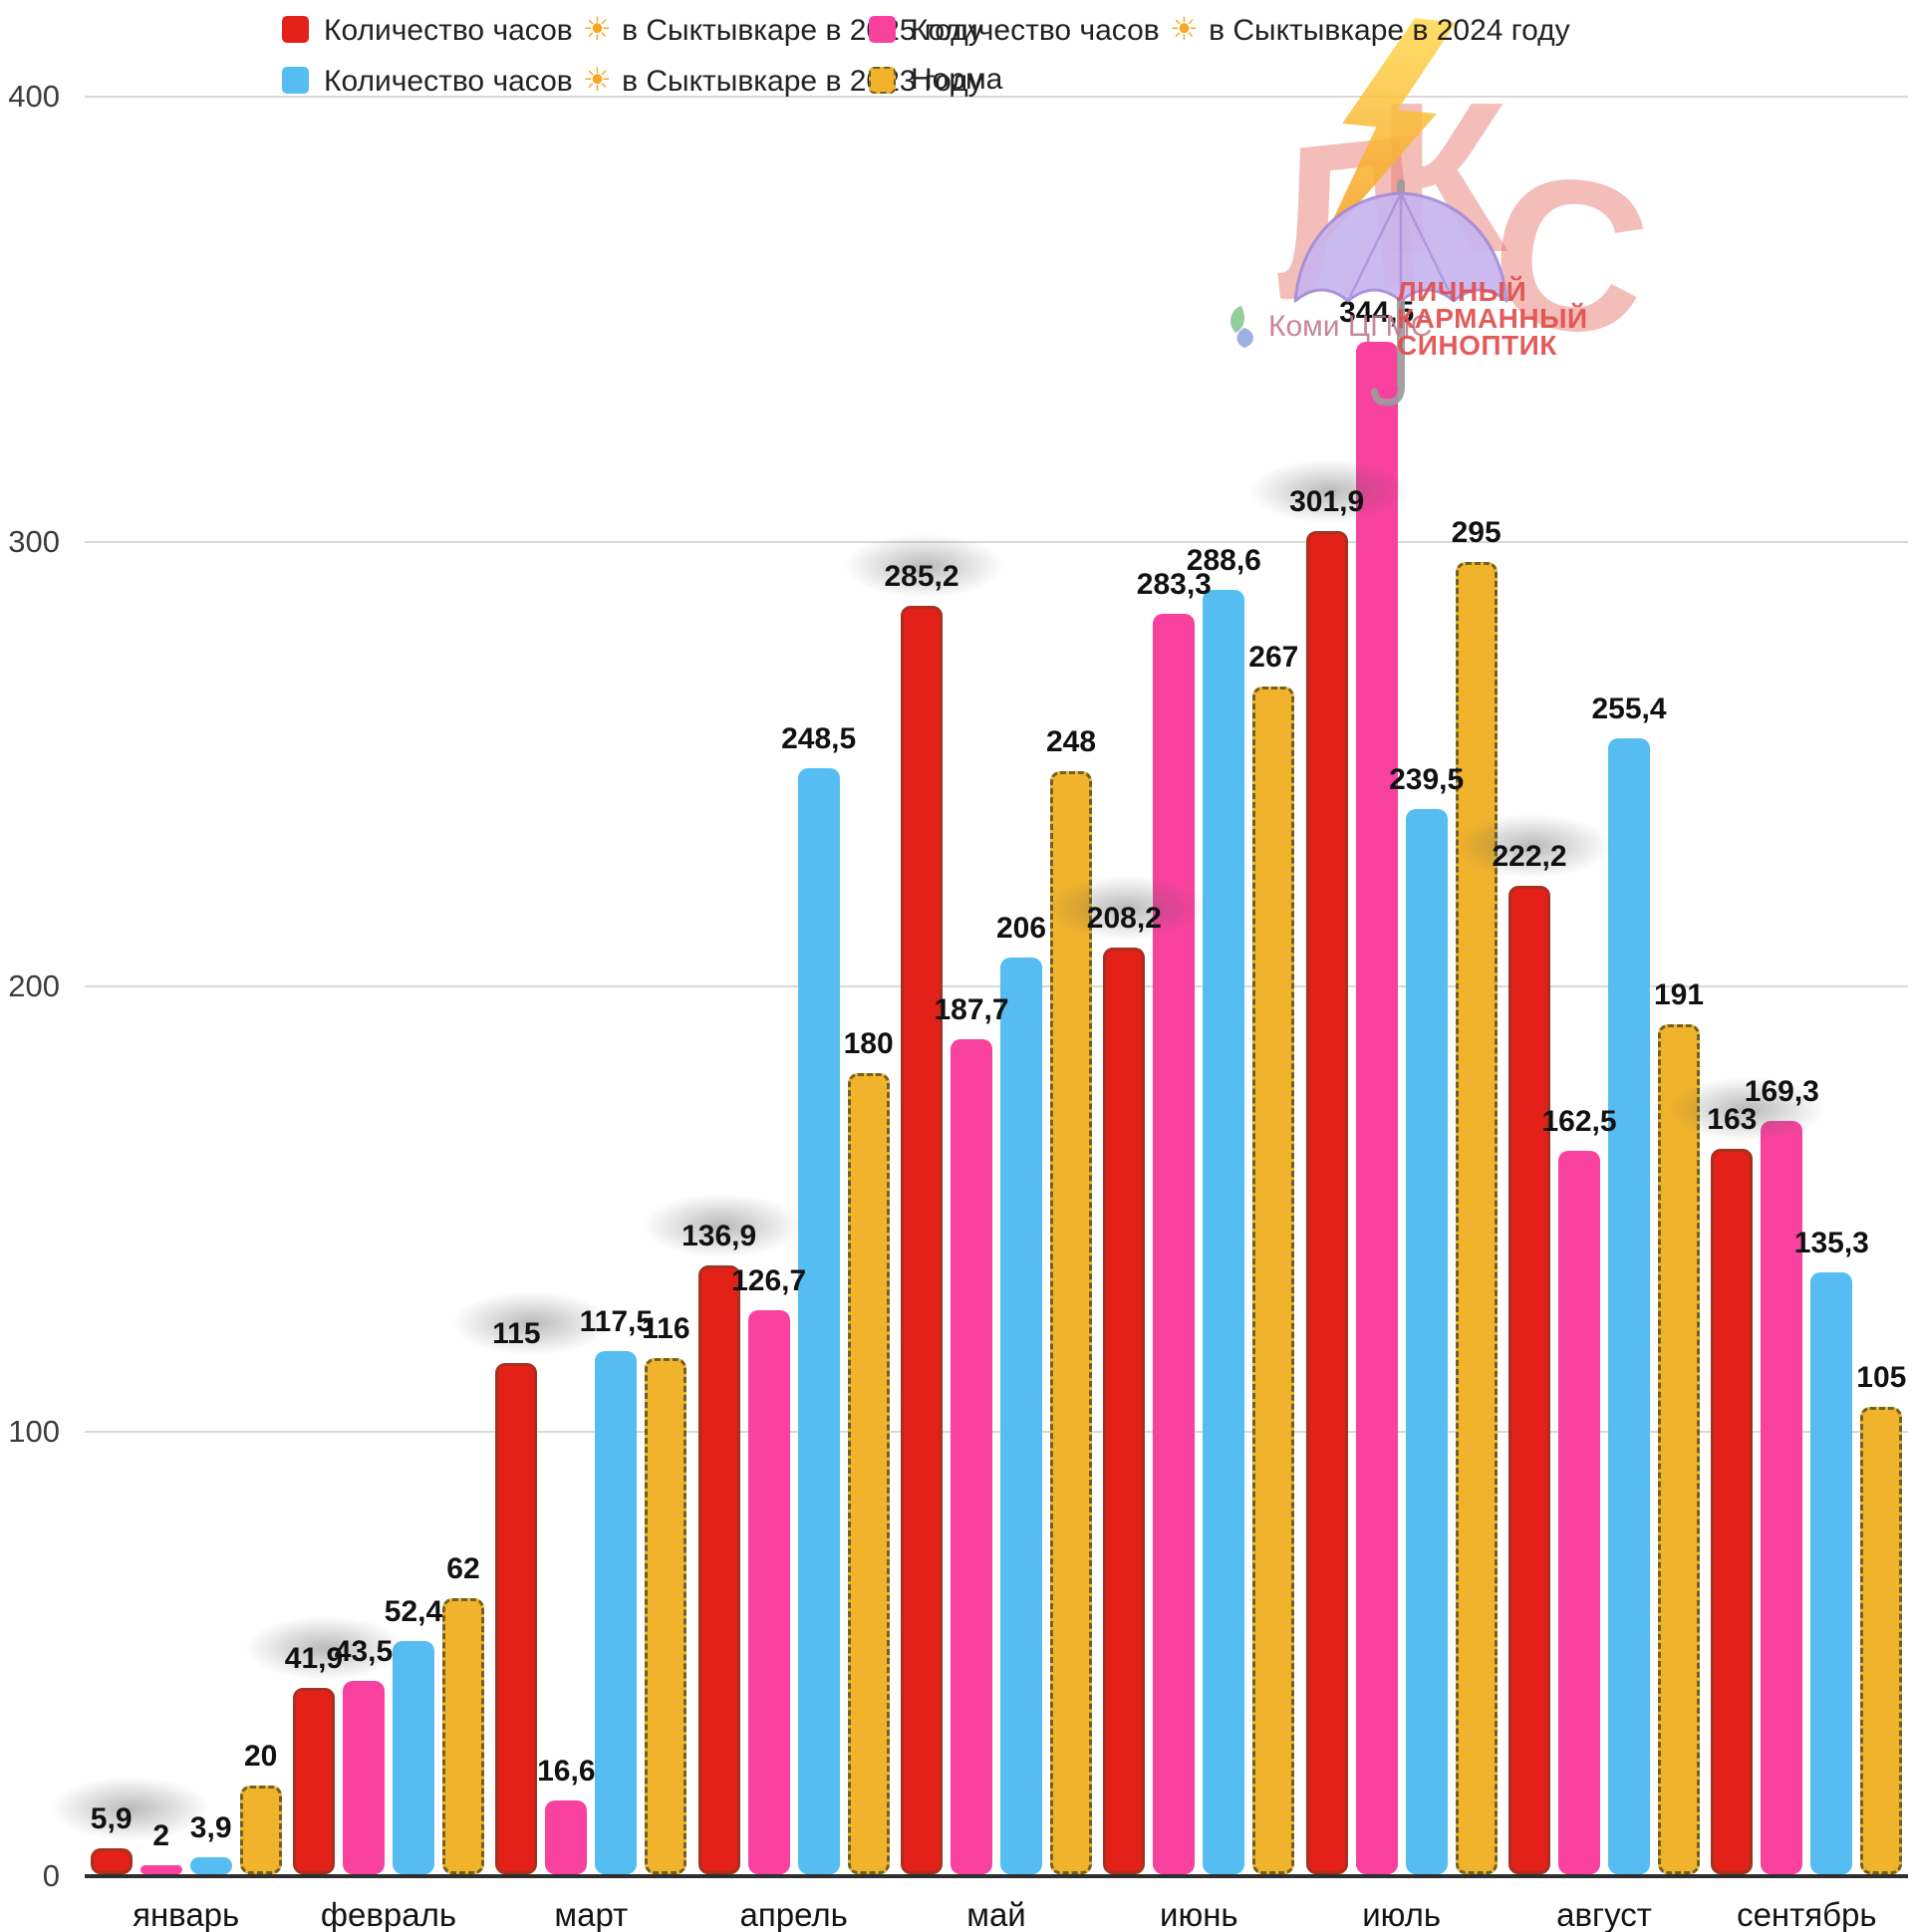 The height and width of the screenshot is (1932, 1913). I want to click on y-tick-label: 400, so click(34, 96).